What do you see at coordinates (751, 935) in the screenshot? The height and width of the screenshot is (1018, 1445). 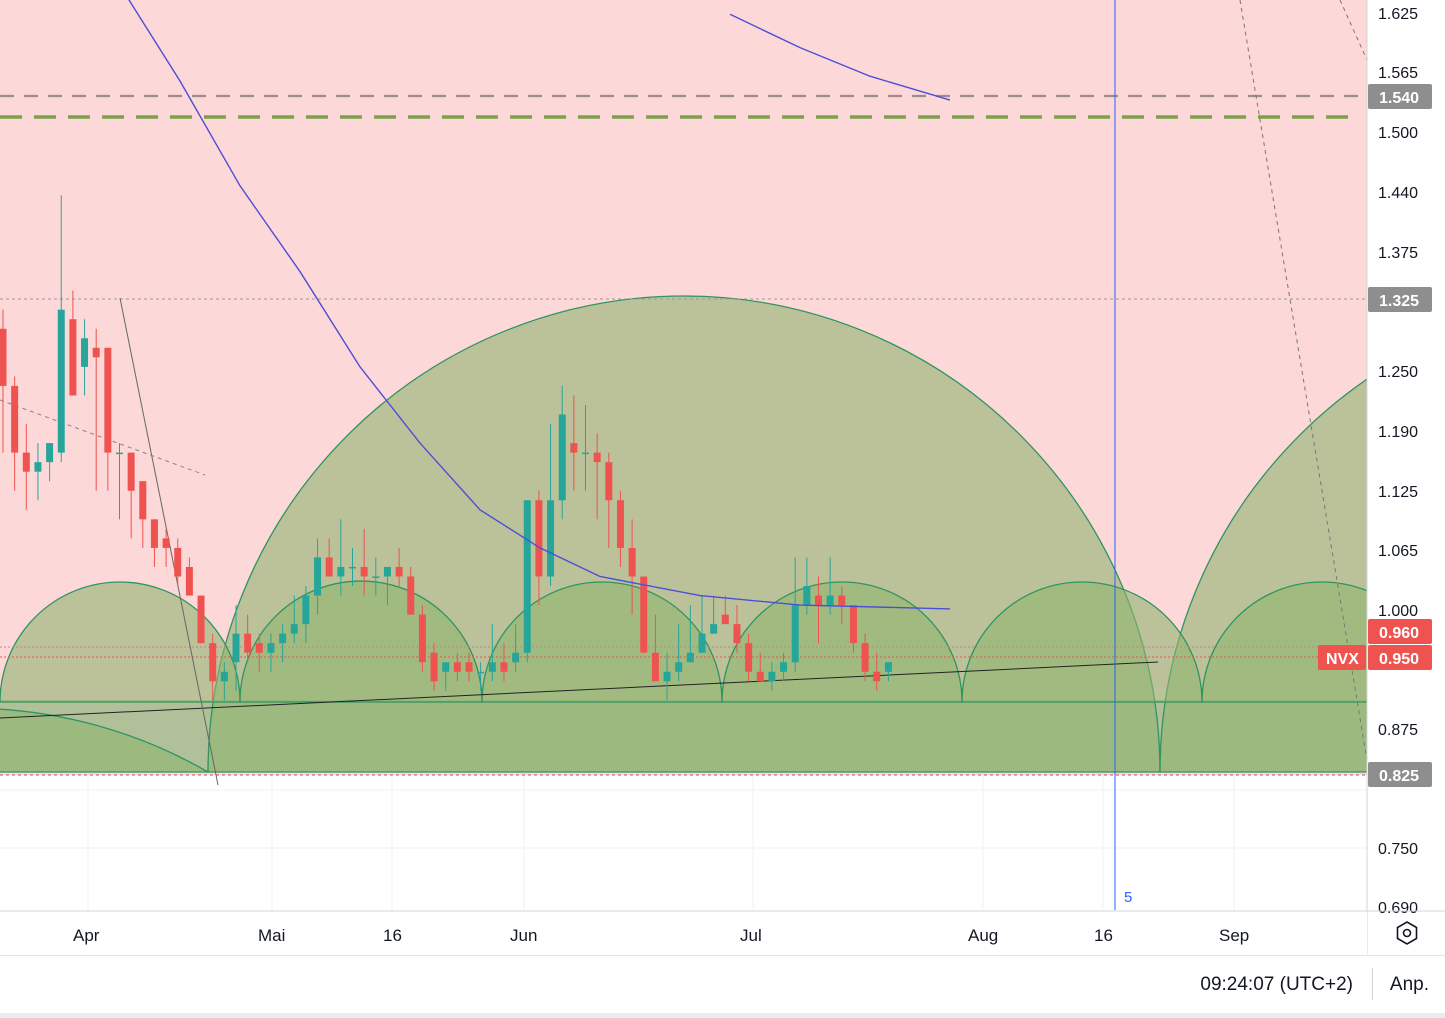 I see `time-label: Jul` at bounding box center [751, 935].